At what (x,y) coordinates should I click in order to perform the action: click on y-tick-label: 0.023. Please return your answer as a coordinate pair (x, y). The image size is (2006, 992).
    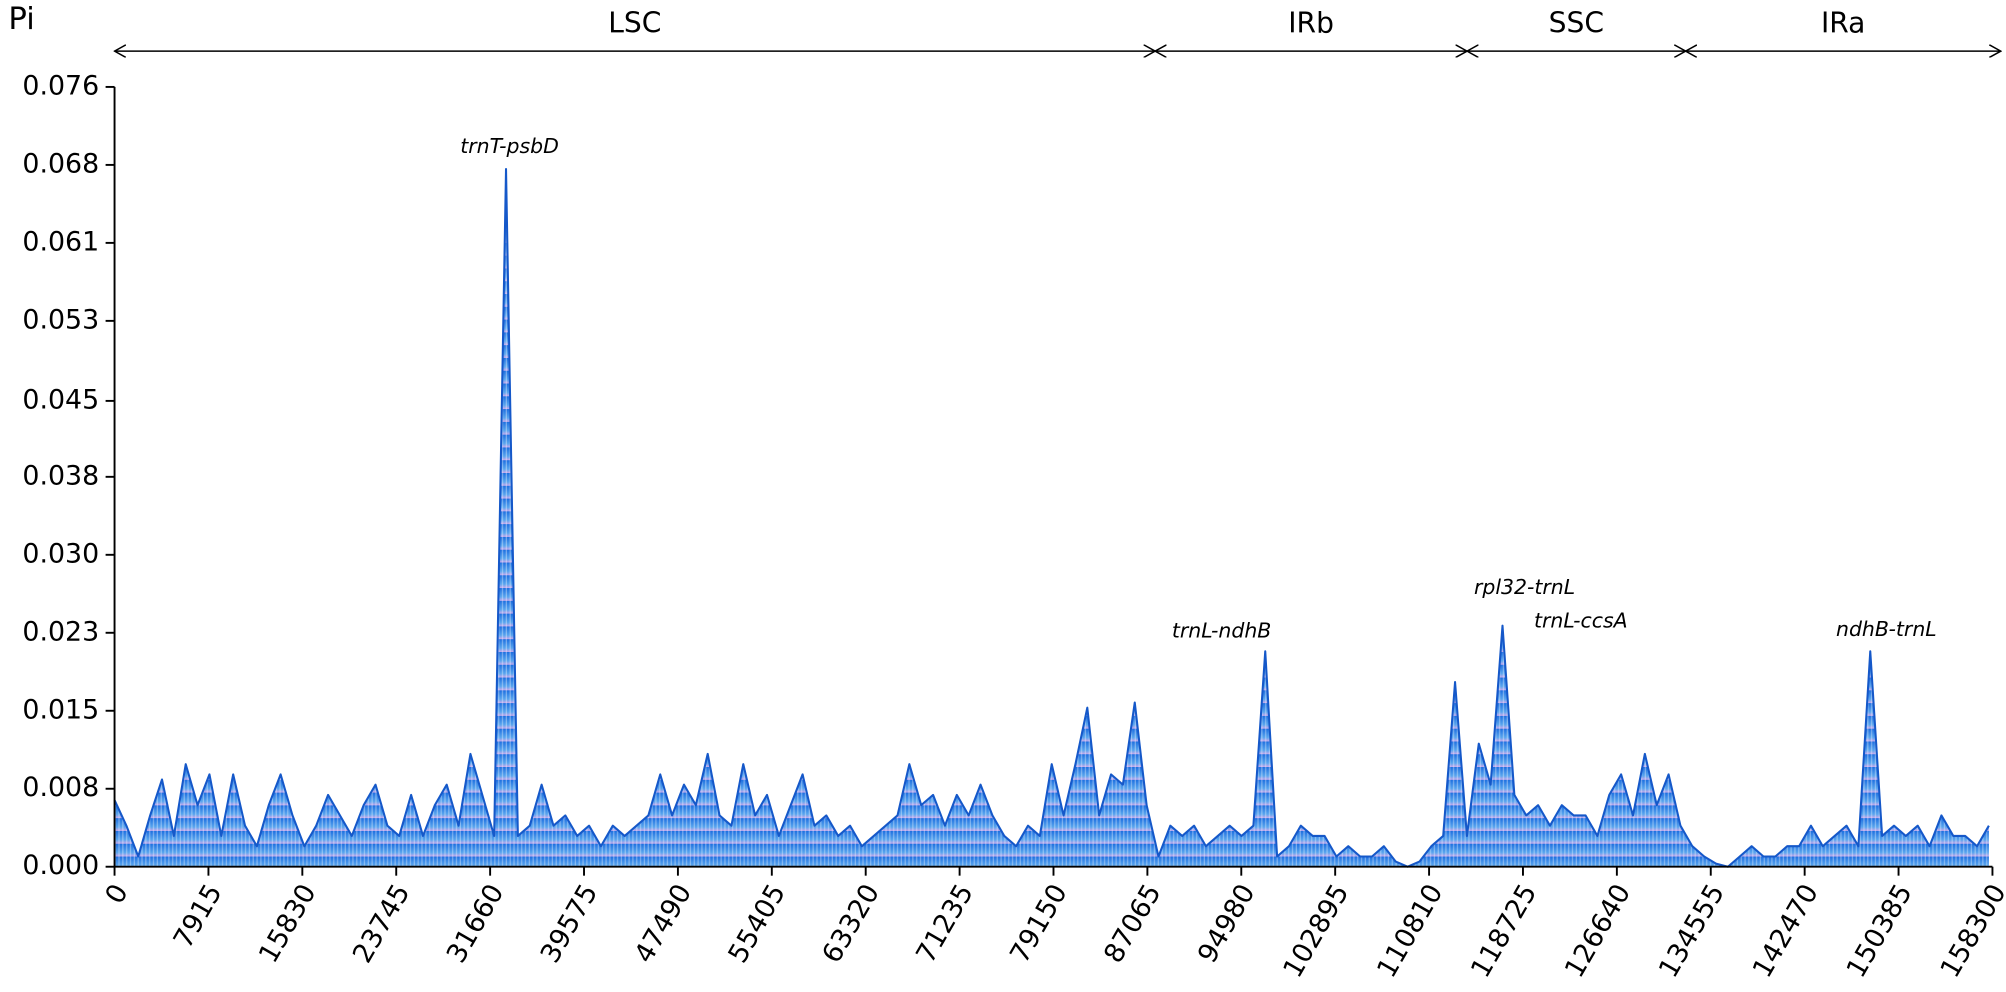
    Looking at the image, I should click on (60, 631).